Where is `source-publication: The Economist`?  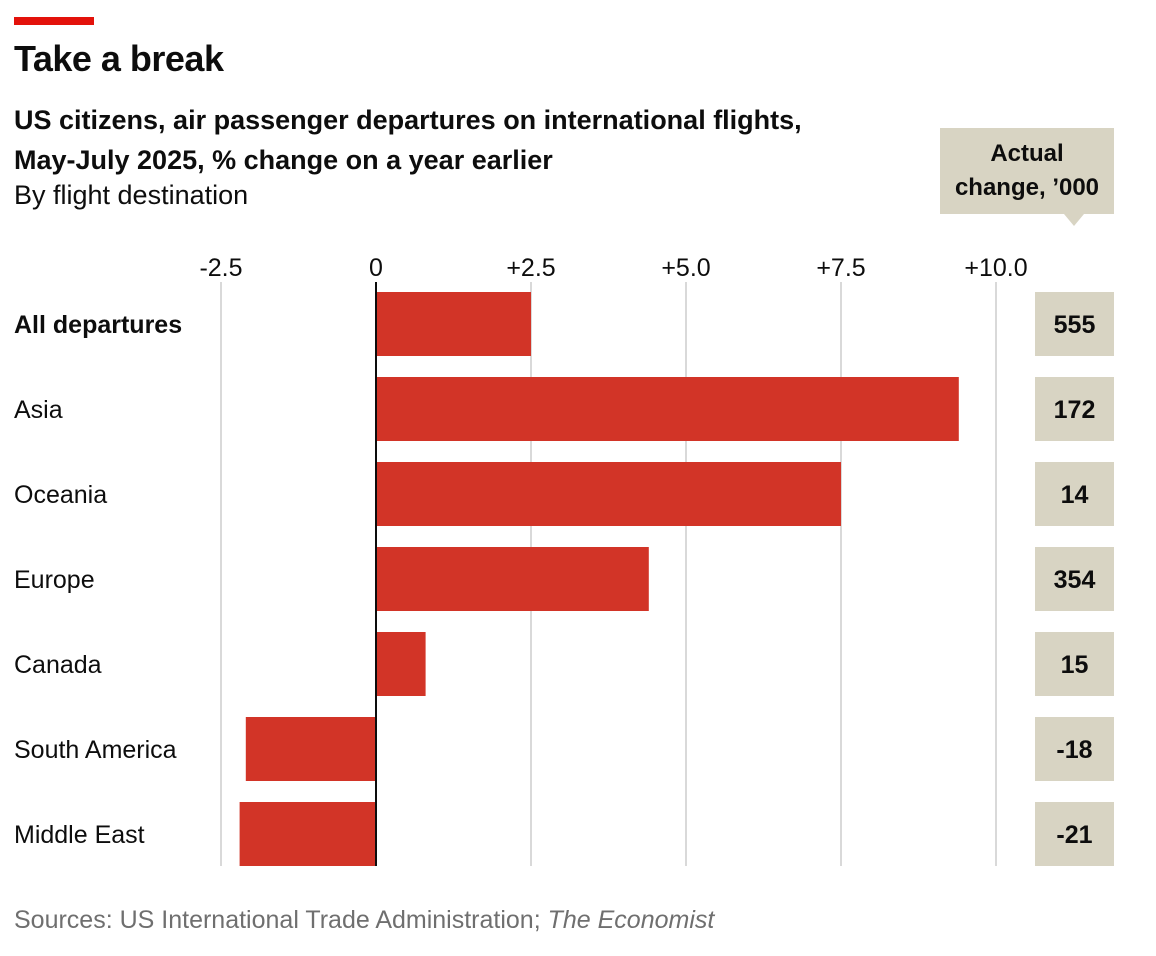
source-publication: The Economist is located at coordinates (631, 920).